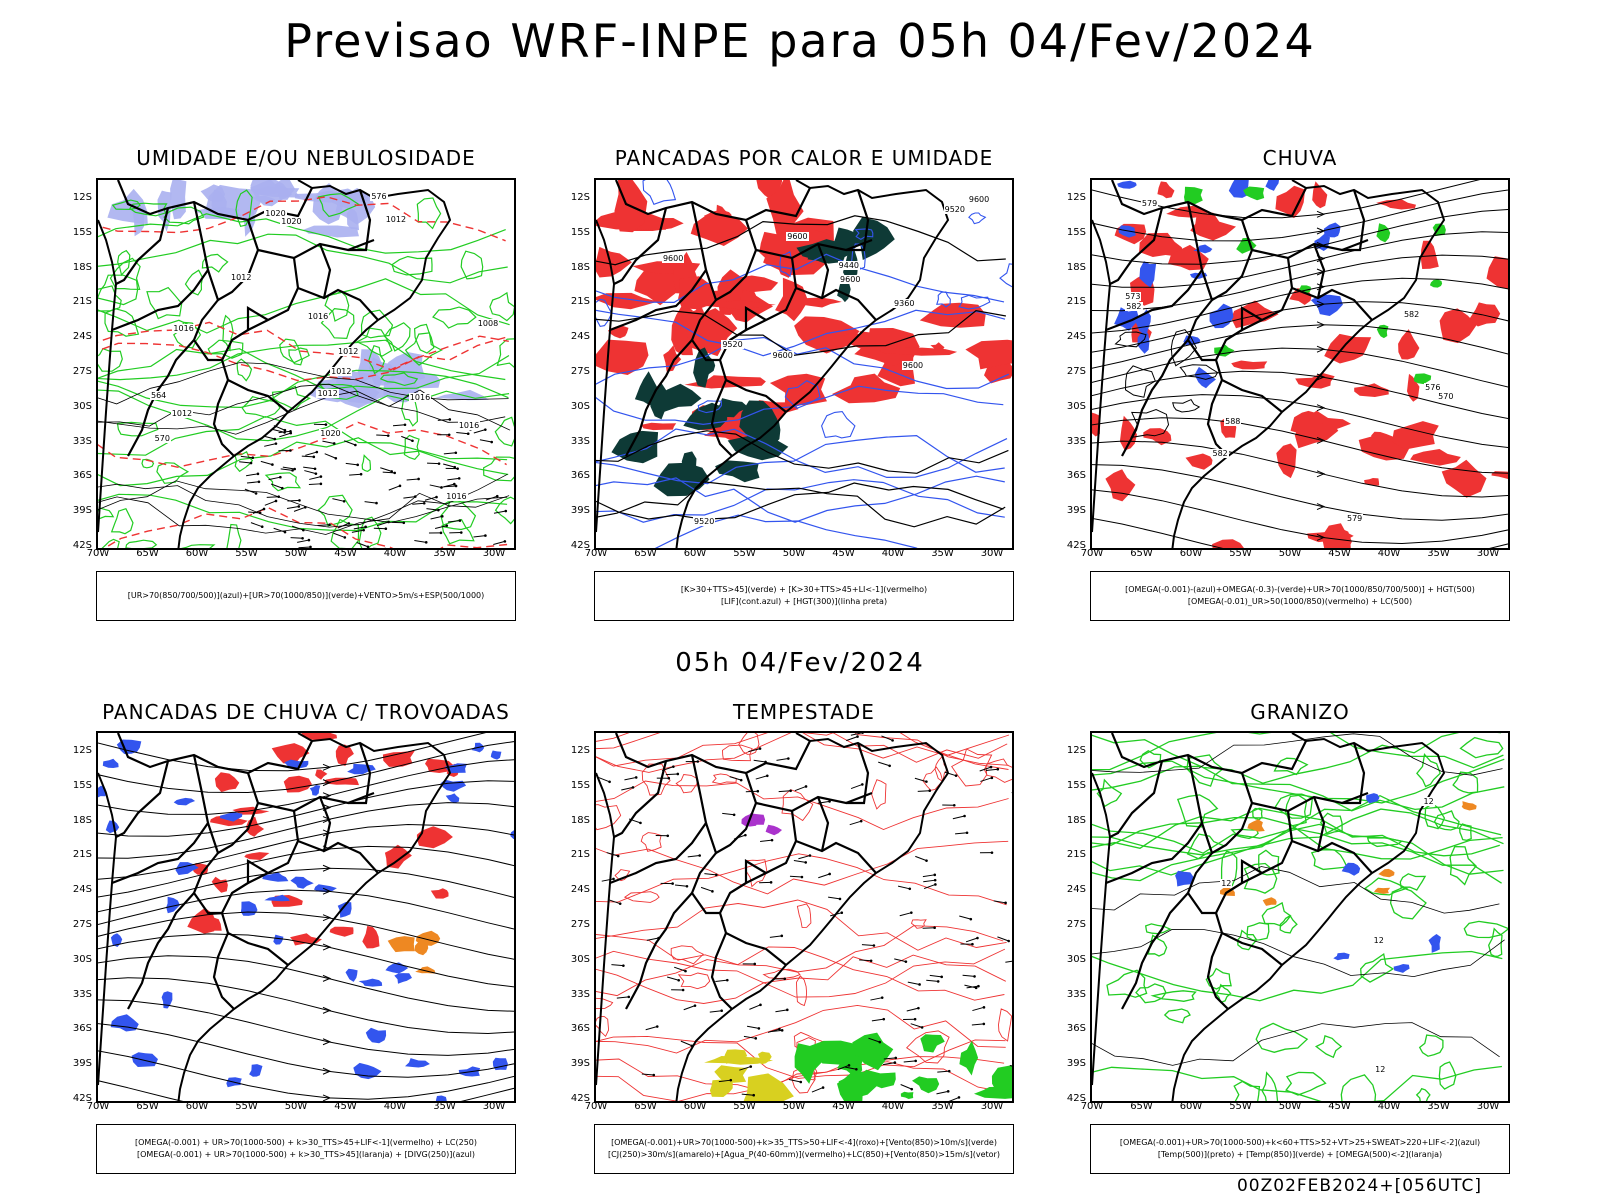  I want to click on latitude-tick-label: 30S, so click(580, 959).